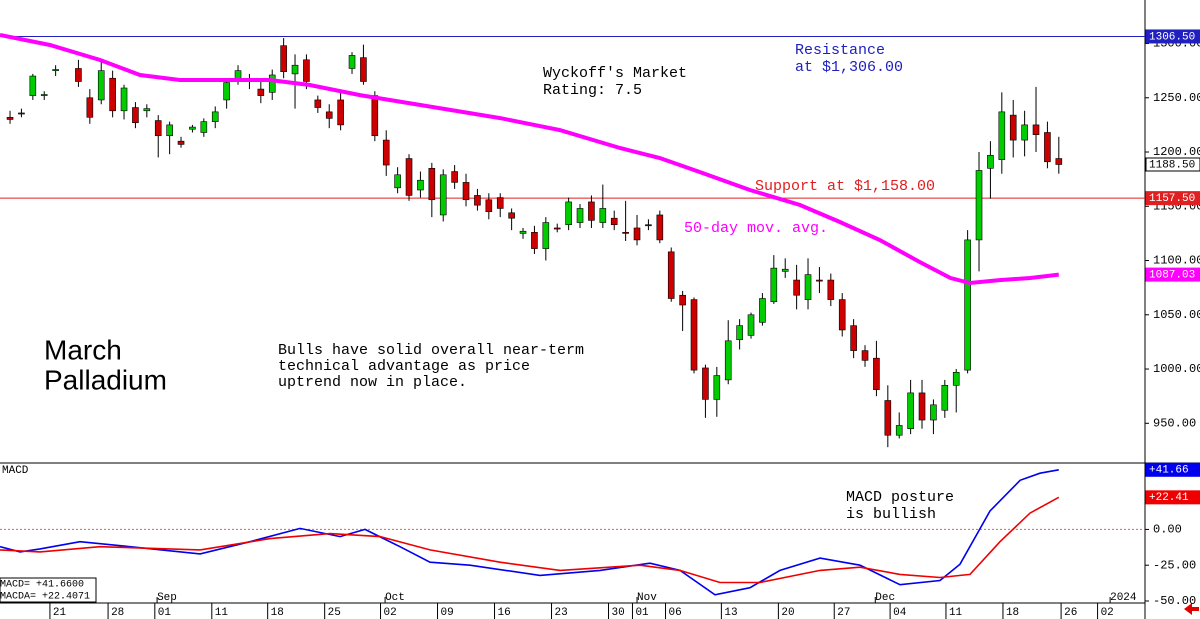  What do you see at coordinates (849, 67) in the screenshot?
I see `resistance-note: at $1,306.00` at bounding box center [849, 67].